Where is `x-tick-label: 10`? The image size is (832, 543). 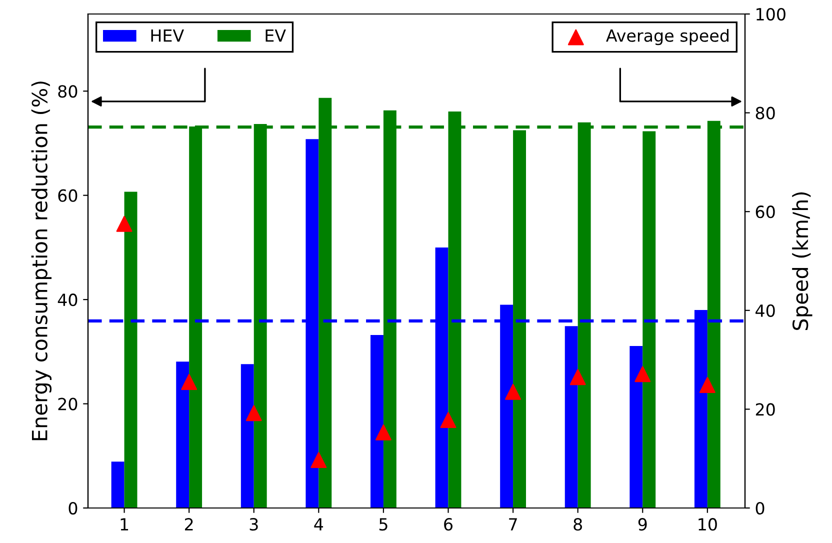 x-tick-label: 10 is located at coordinates (707, 524).